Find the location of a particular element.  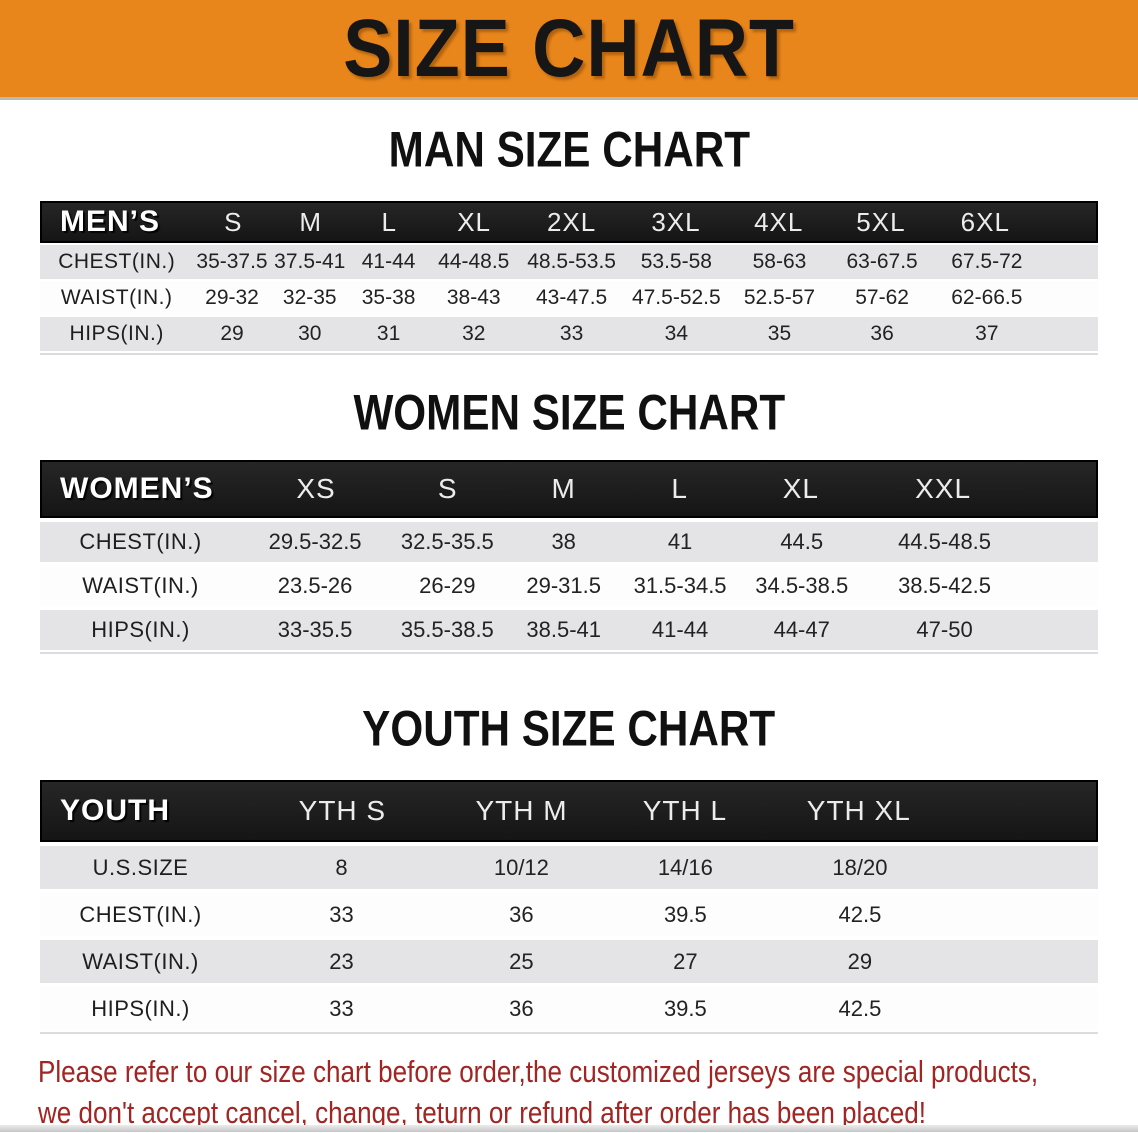

size-value: 42.5 is located at coordinates (860, 1008).